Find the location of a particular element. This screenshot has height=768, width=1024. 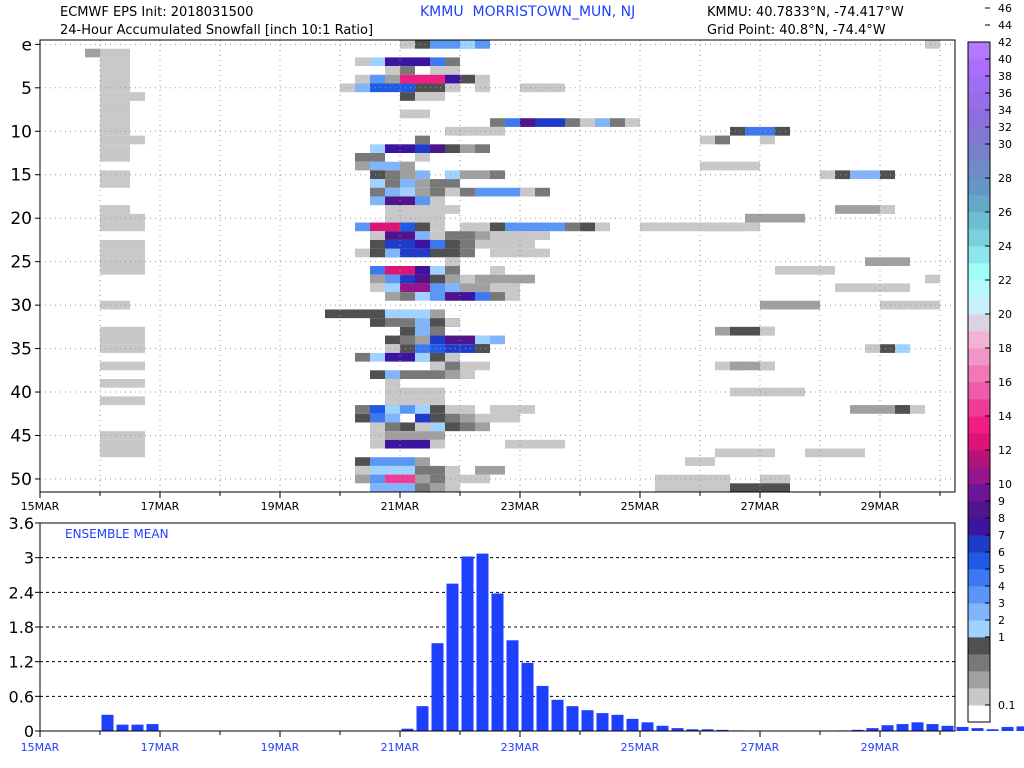

x-tick-label: 17MAR is located at coordinates (160, 506).